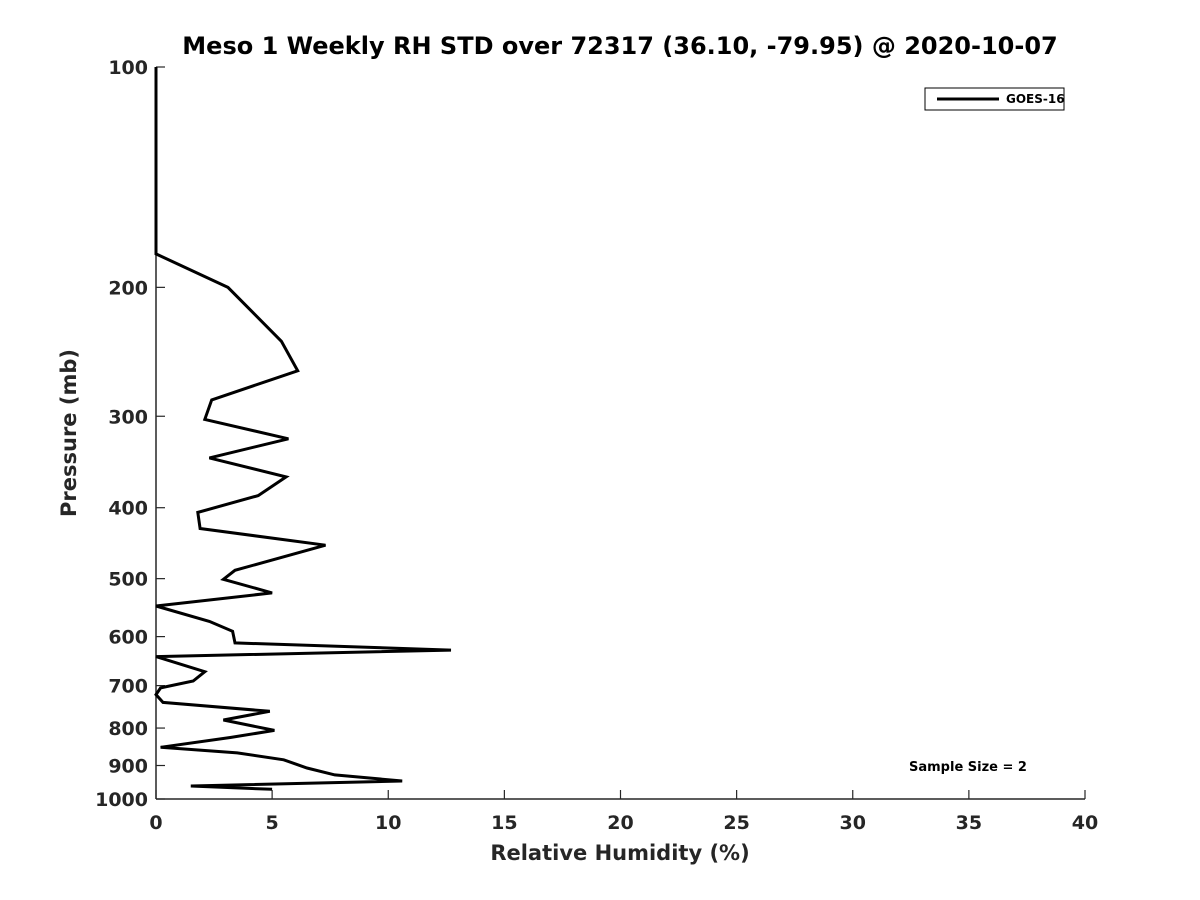 The image size is (1200, 900). Describe the element at coordinates (736, 823) in the screenshot. I see `x-tick-label: 25` at that location.